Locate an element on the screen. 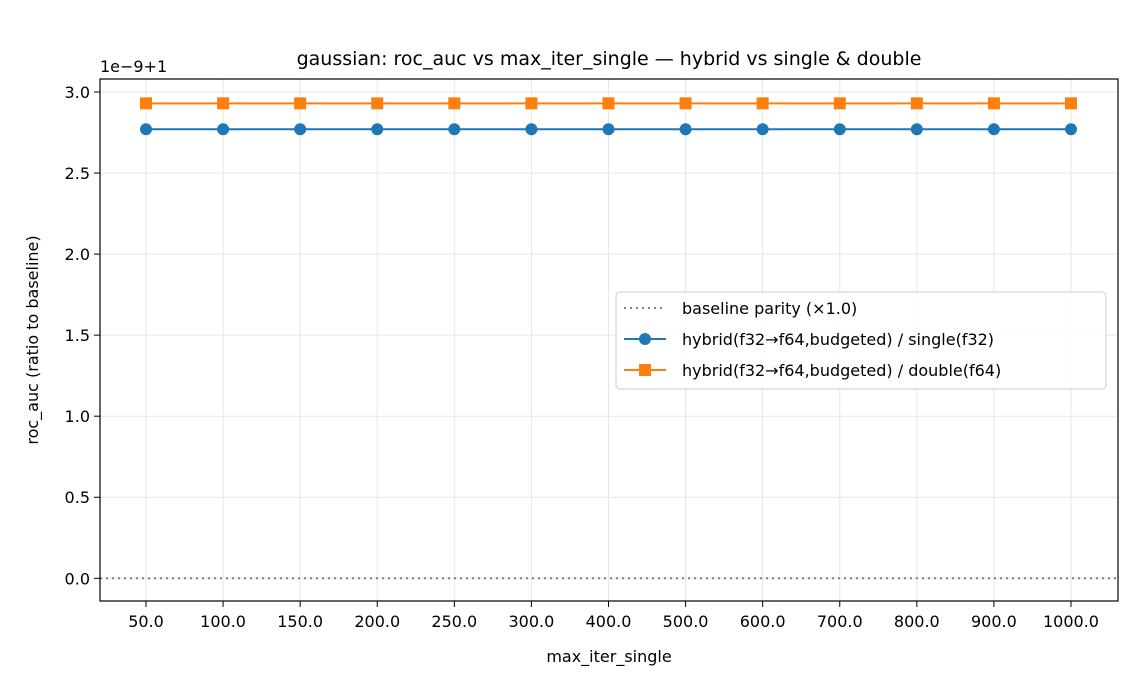 The height and width of the screenshot is (694, 1140). y-tick-label: 0.0 is located at coordinates (77, 578).